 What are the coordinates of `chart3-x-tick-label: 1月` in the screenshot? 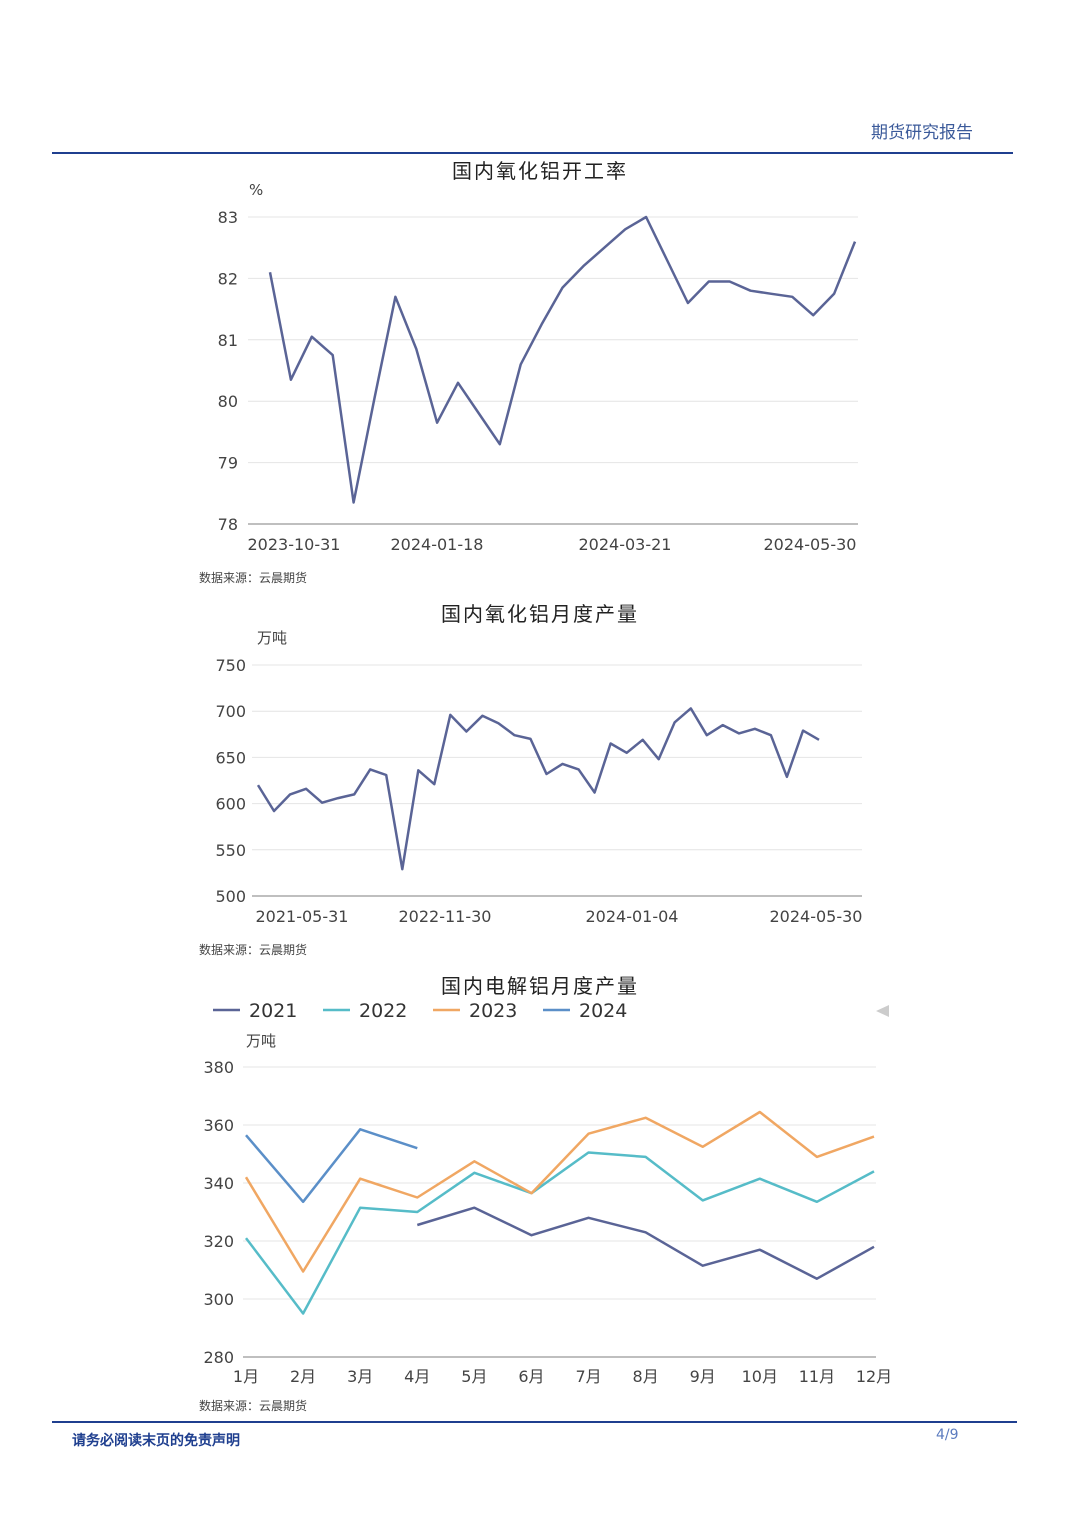 It's located at (246, 1376).